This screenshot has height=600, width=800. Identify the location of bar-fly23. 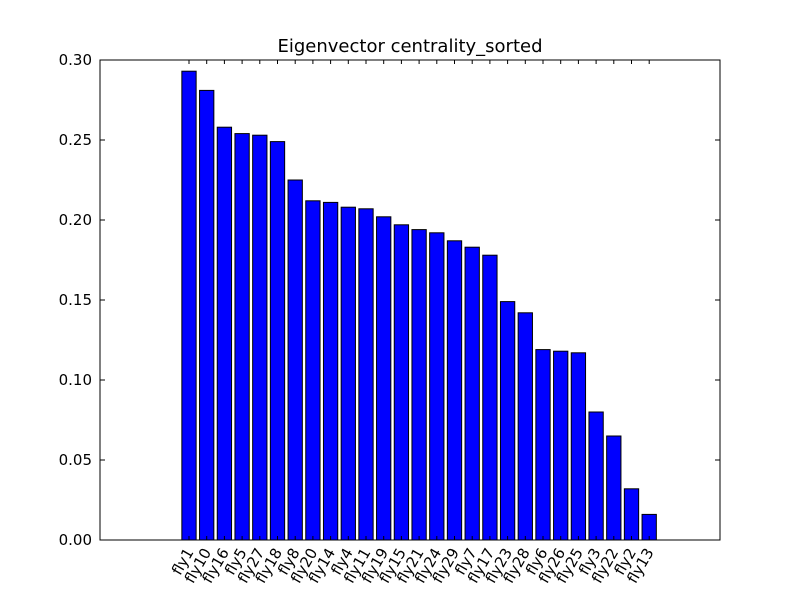
(507, 421).